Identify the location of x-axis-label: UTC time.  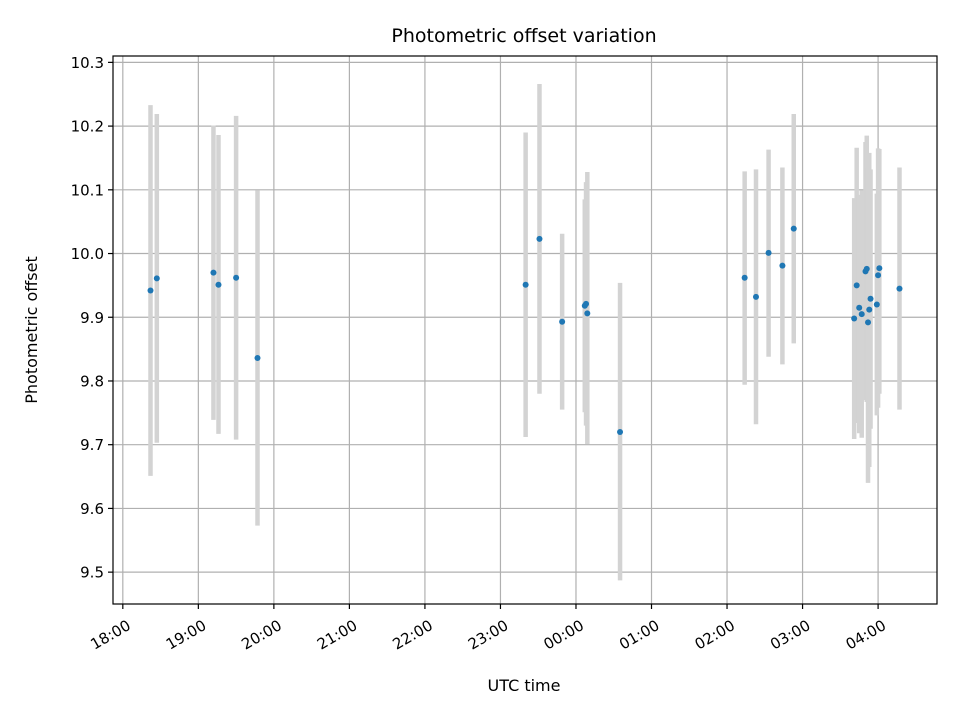
(524, 685).